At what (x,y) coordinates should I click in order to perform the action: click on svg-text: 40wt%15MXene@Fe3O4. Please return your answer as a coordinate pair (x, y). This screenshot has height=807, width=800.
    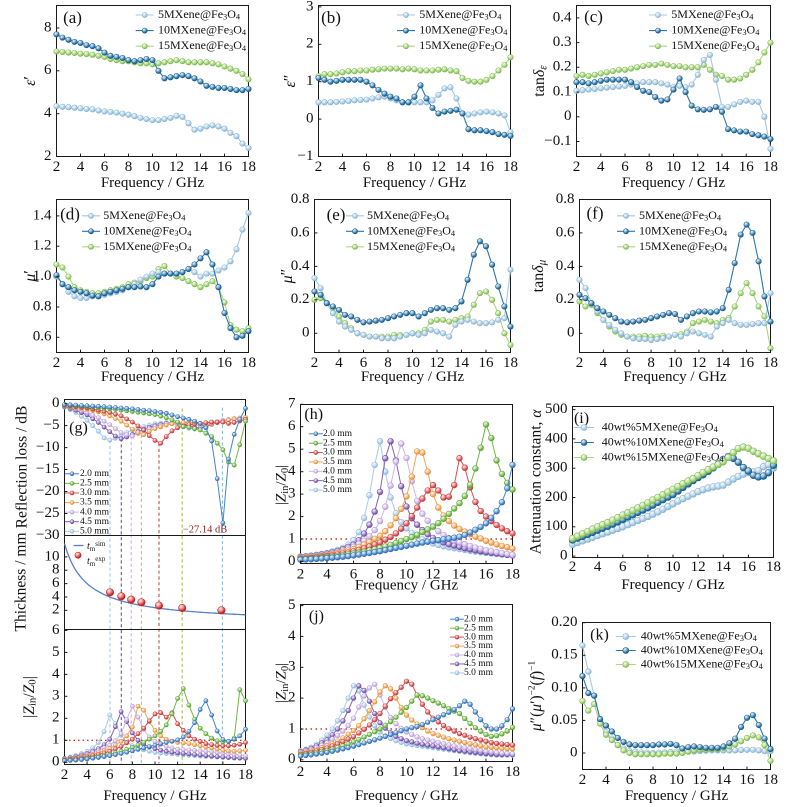
    Looking at the image, I should click on (663, 456).